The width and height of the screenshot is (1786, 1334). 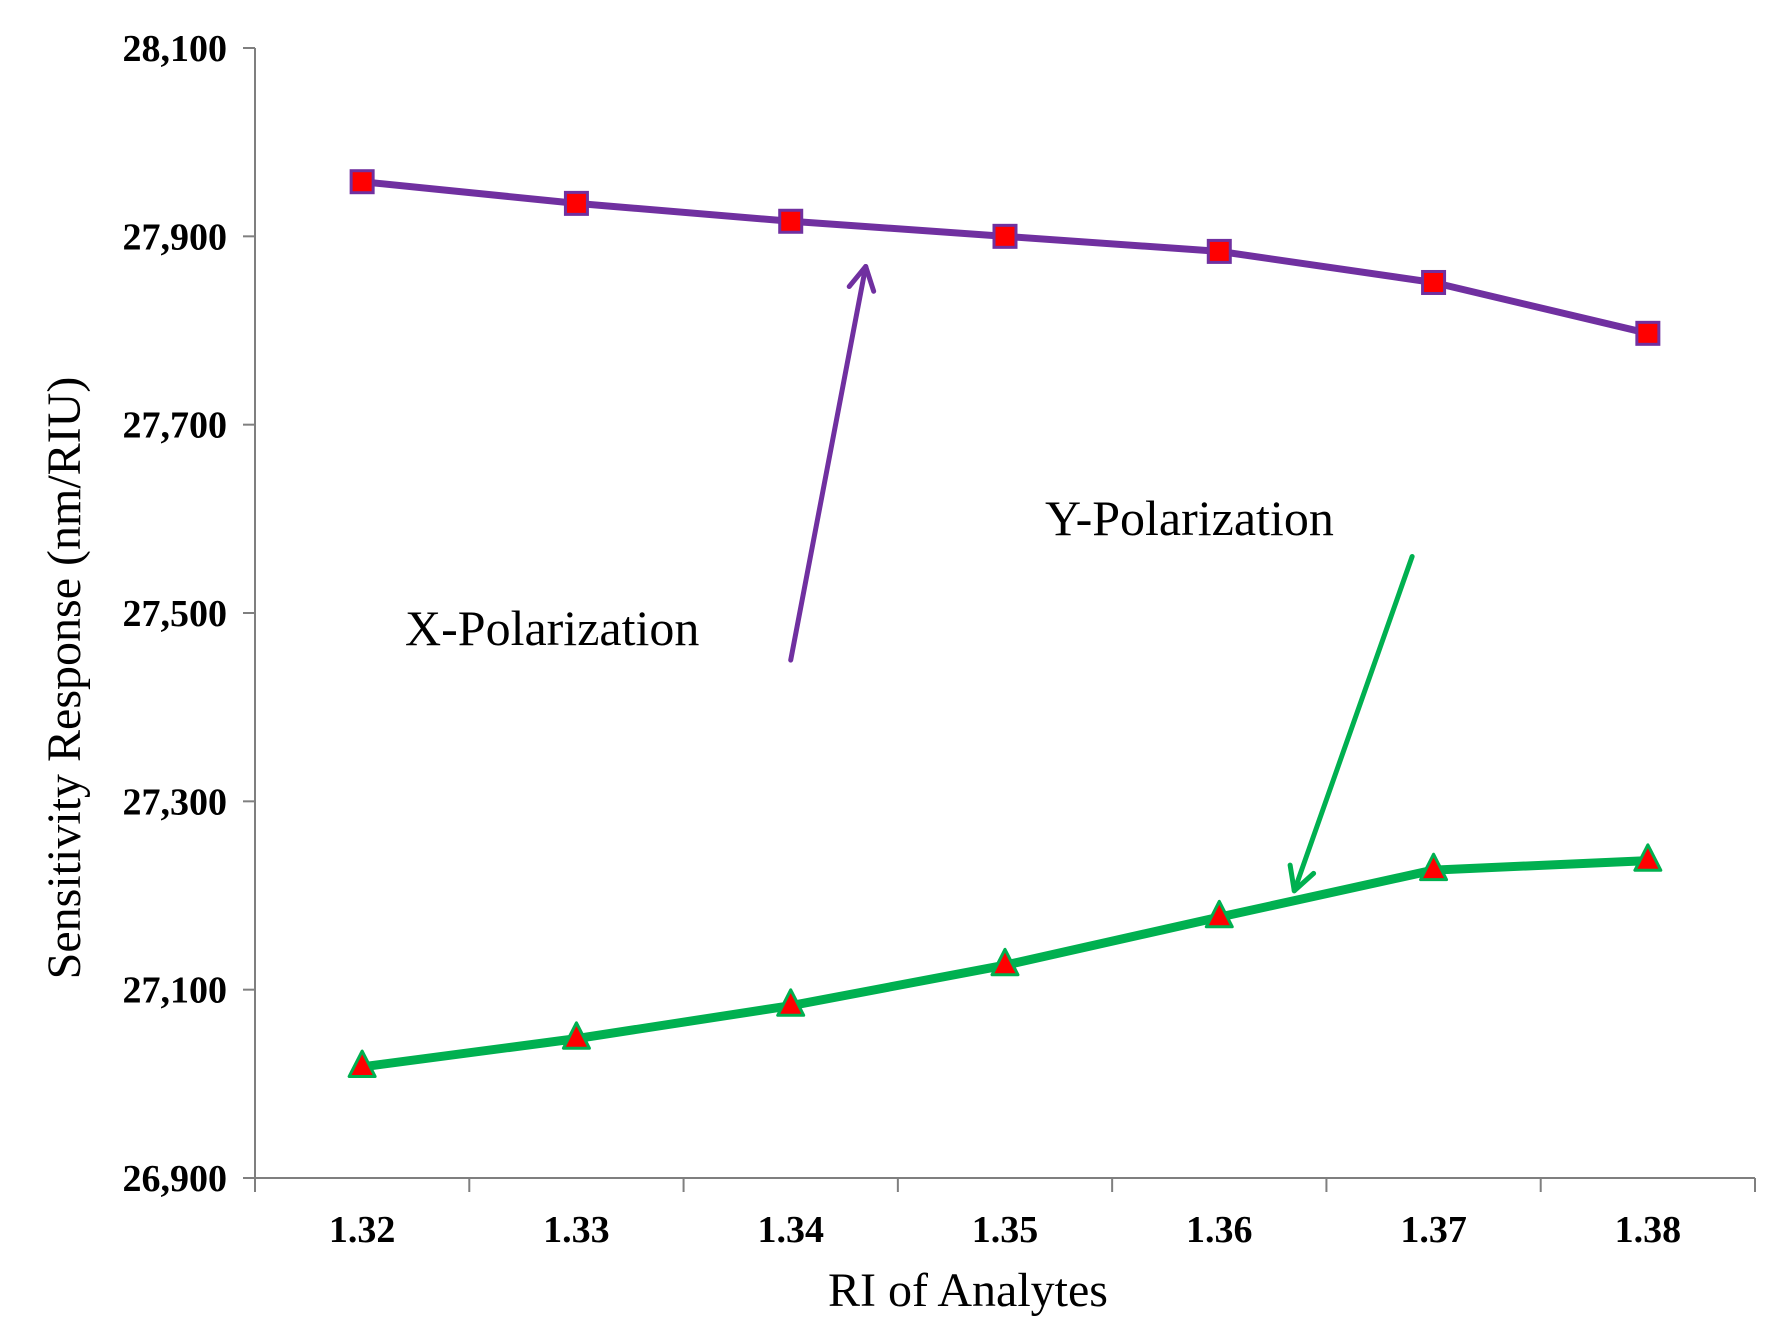 I want to click on annotation-label: X-Polarization, so click(x=552, y=628).